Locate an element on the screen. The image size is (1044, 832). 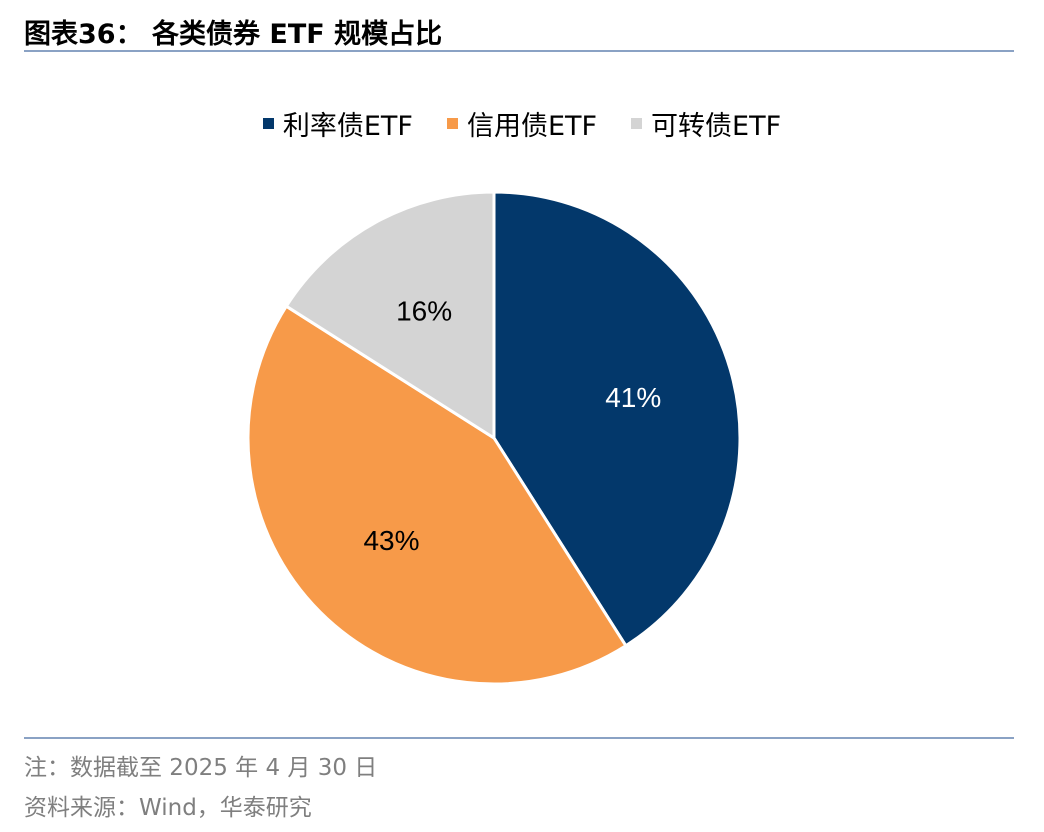
data-label-convertible-bond: 16% is located at coordinates (424, 310).